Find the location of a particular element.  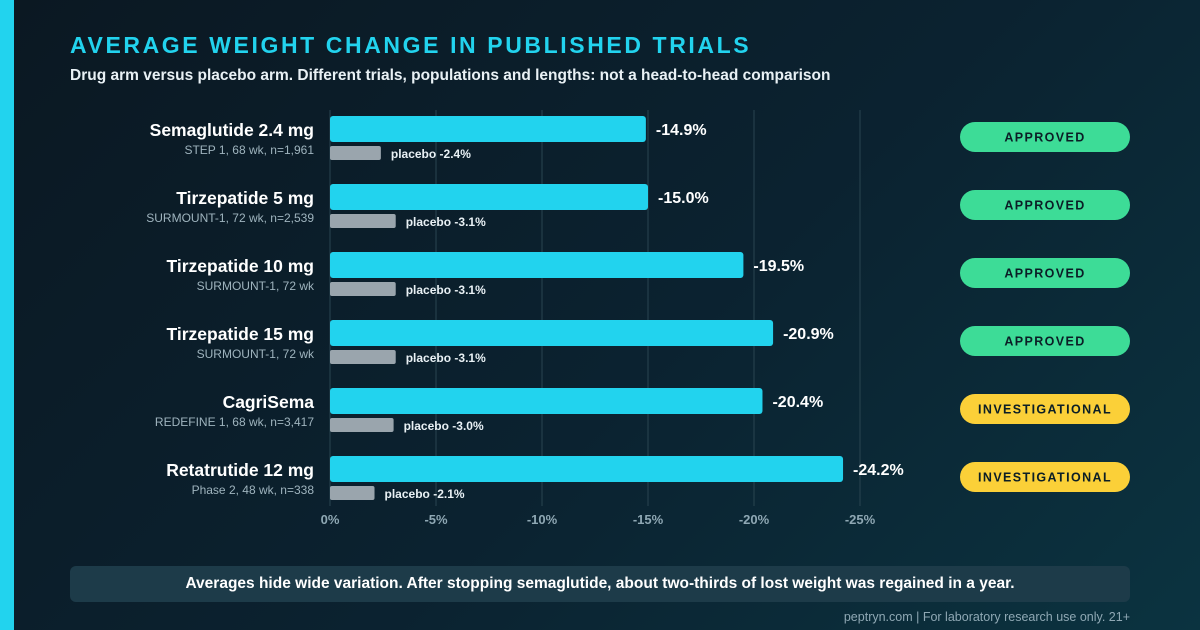

drug-value-label: -14.9% is located at coordinates (681, 130).